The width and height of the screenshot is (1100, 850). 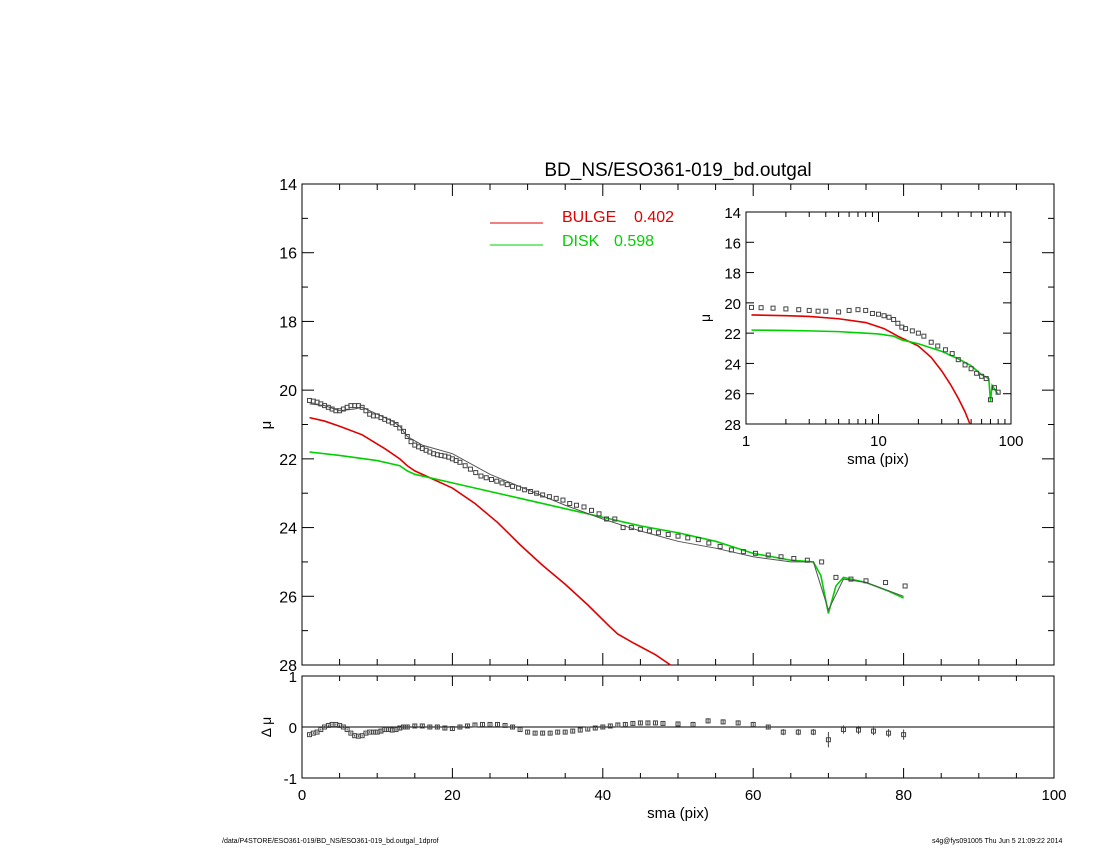 I want to click on residual-y-axis-label: Δ μ, so click(x=266, y=727).